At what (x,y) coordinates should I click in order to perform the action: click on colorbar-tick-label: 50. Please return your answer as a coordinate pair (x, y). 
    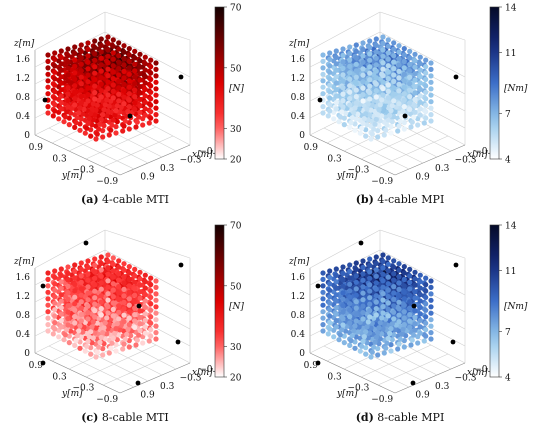
    Looking at the image, I should click on (236, 287).